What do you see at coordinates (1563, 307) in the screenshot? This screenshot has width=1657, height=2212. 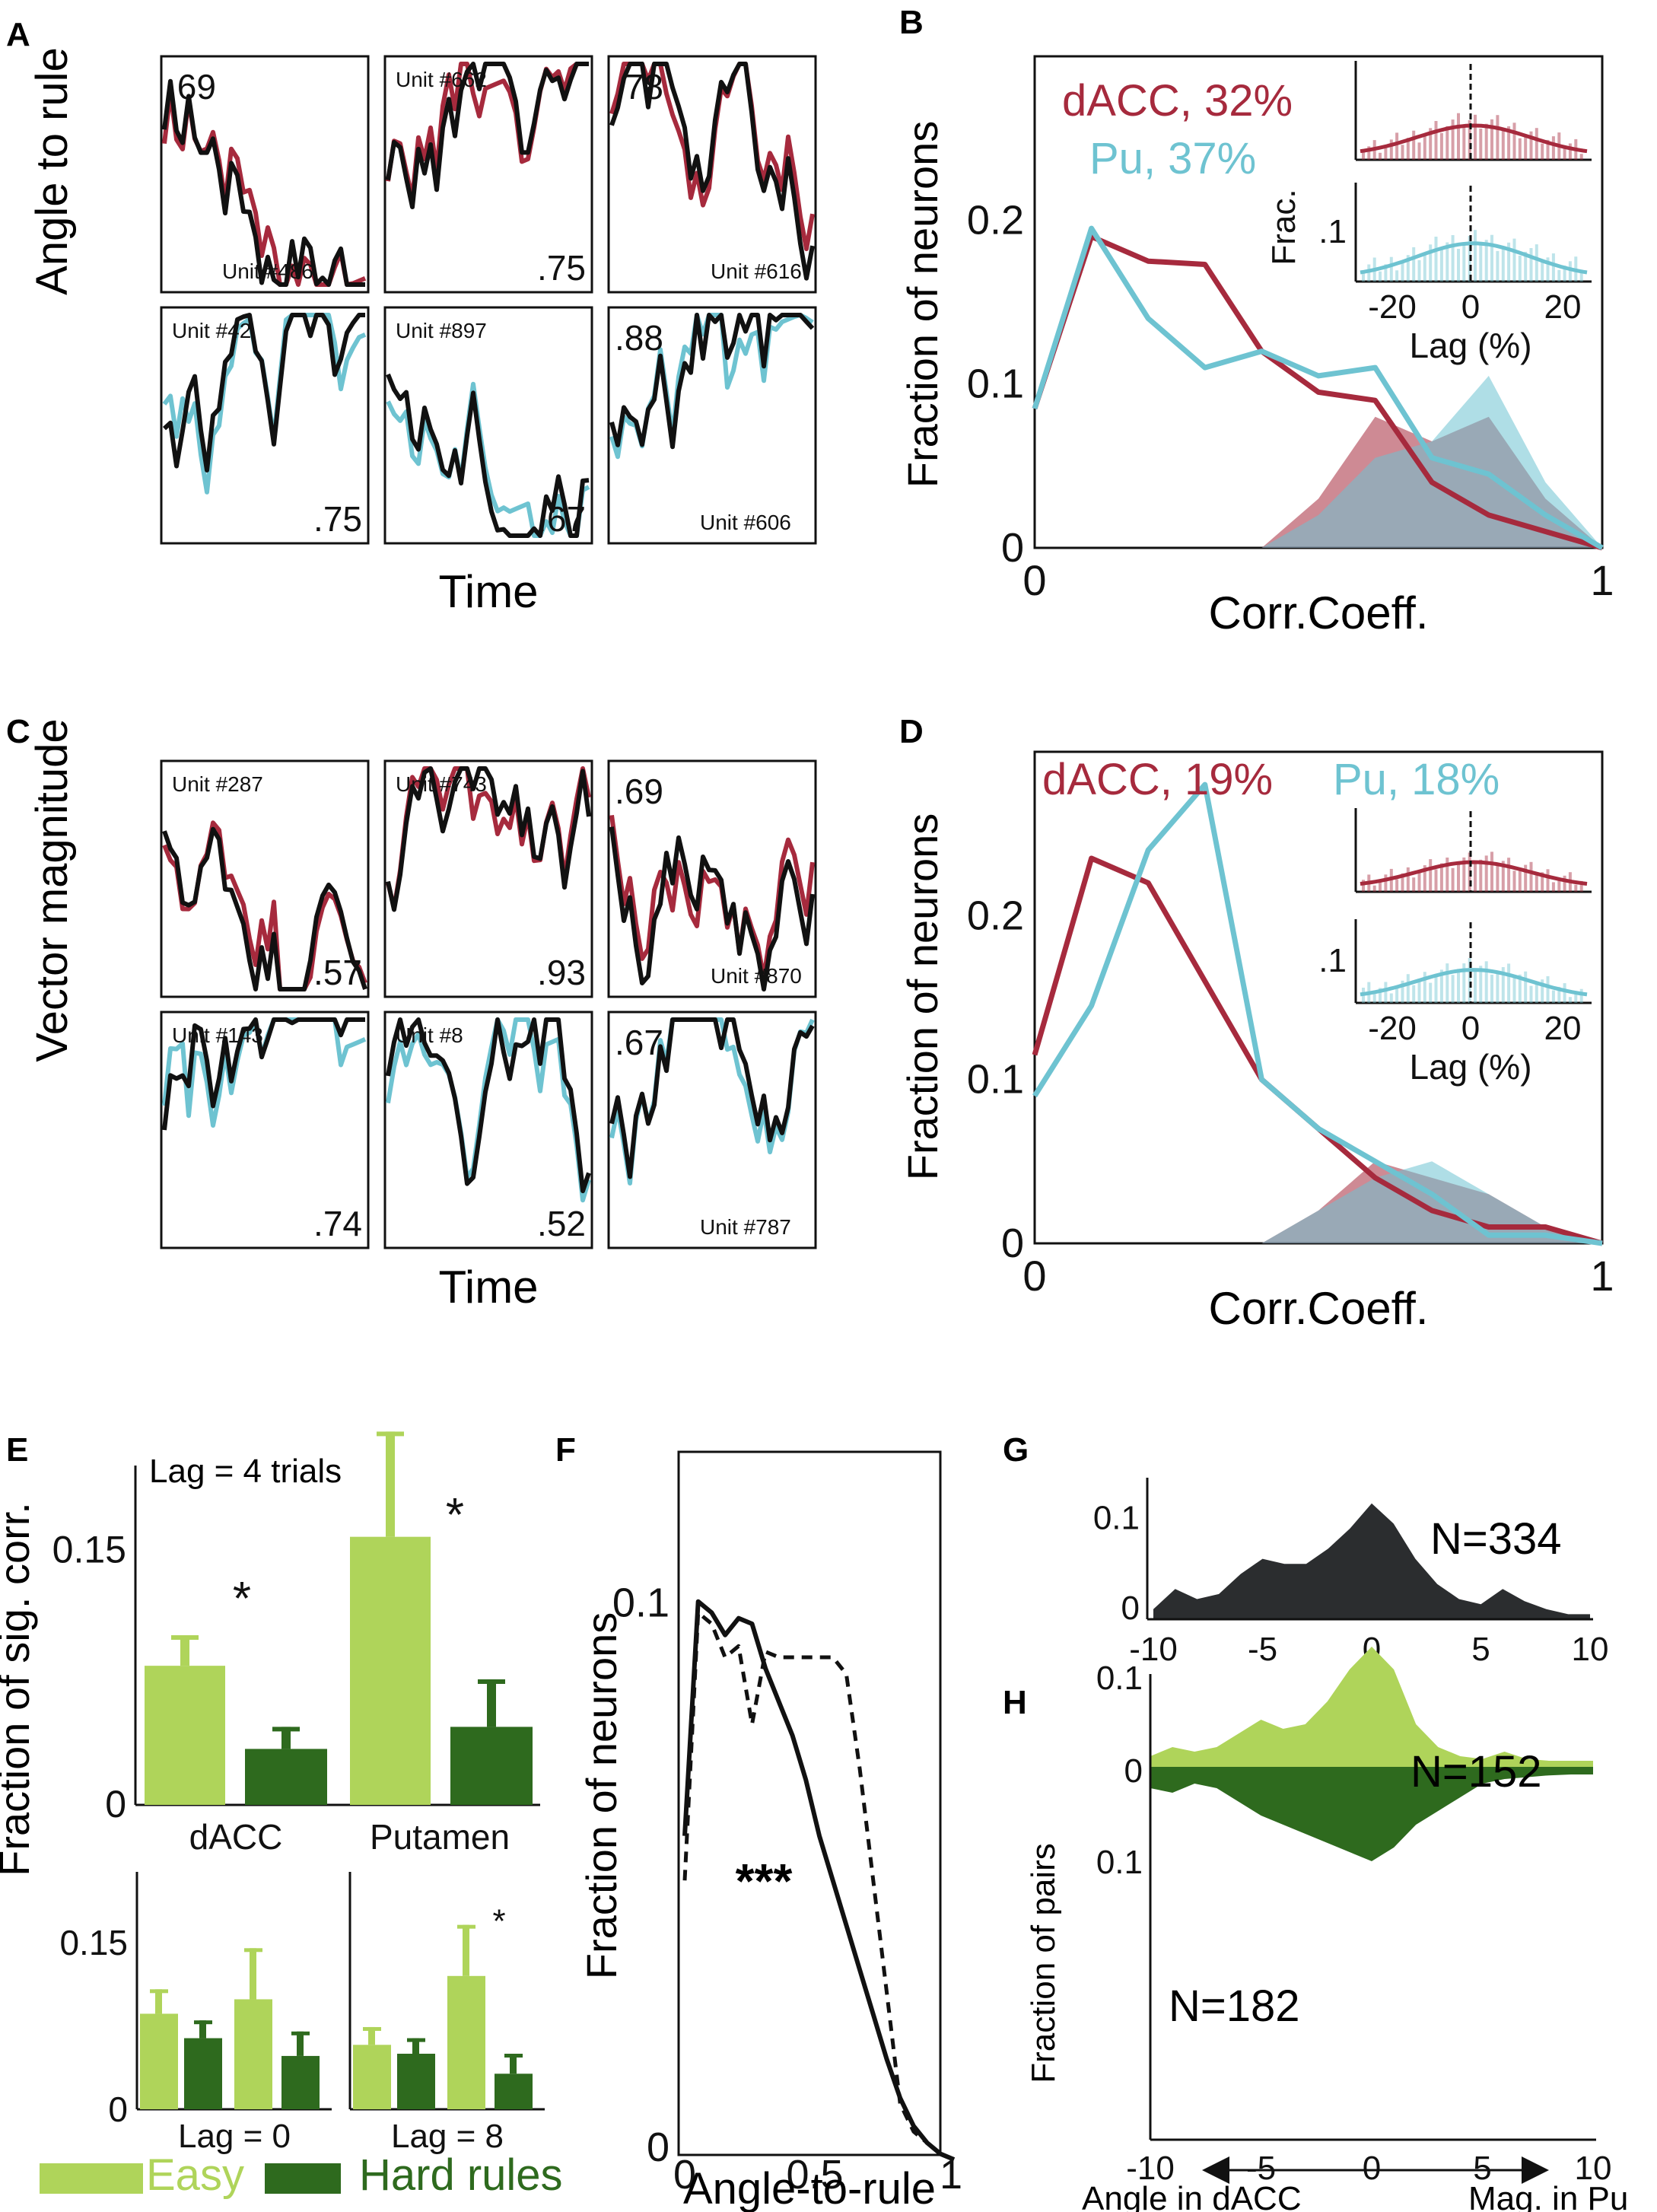 I see `b-inset-xtick: 20` at bounding box center [1563, 307].